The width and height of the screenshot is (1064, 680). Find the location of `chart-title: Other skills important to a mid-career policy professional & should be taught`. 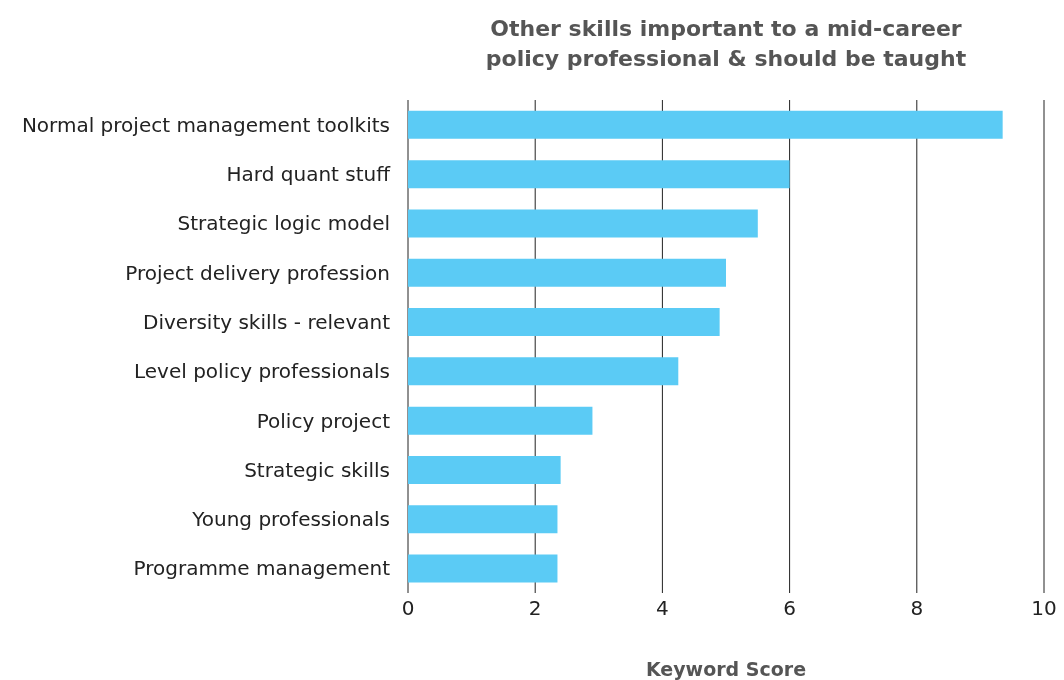

chart-title: Other skills important to a mid-career policy professional & should be taught is located at coordinates (726, 44).